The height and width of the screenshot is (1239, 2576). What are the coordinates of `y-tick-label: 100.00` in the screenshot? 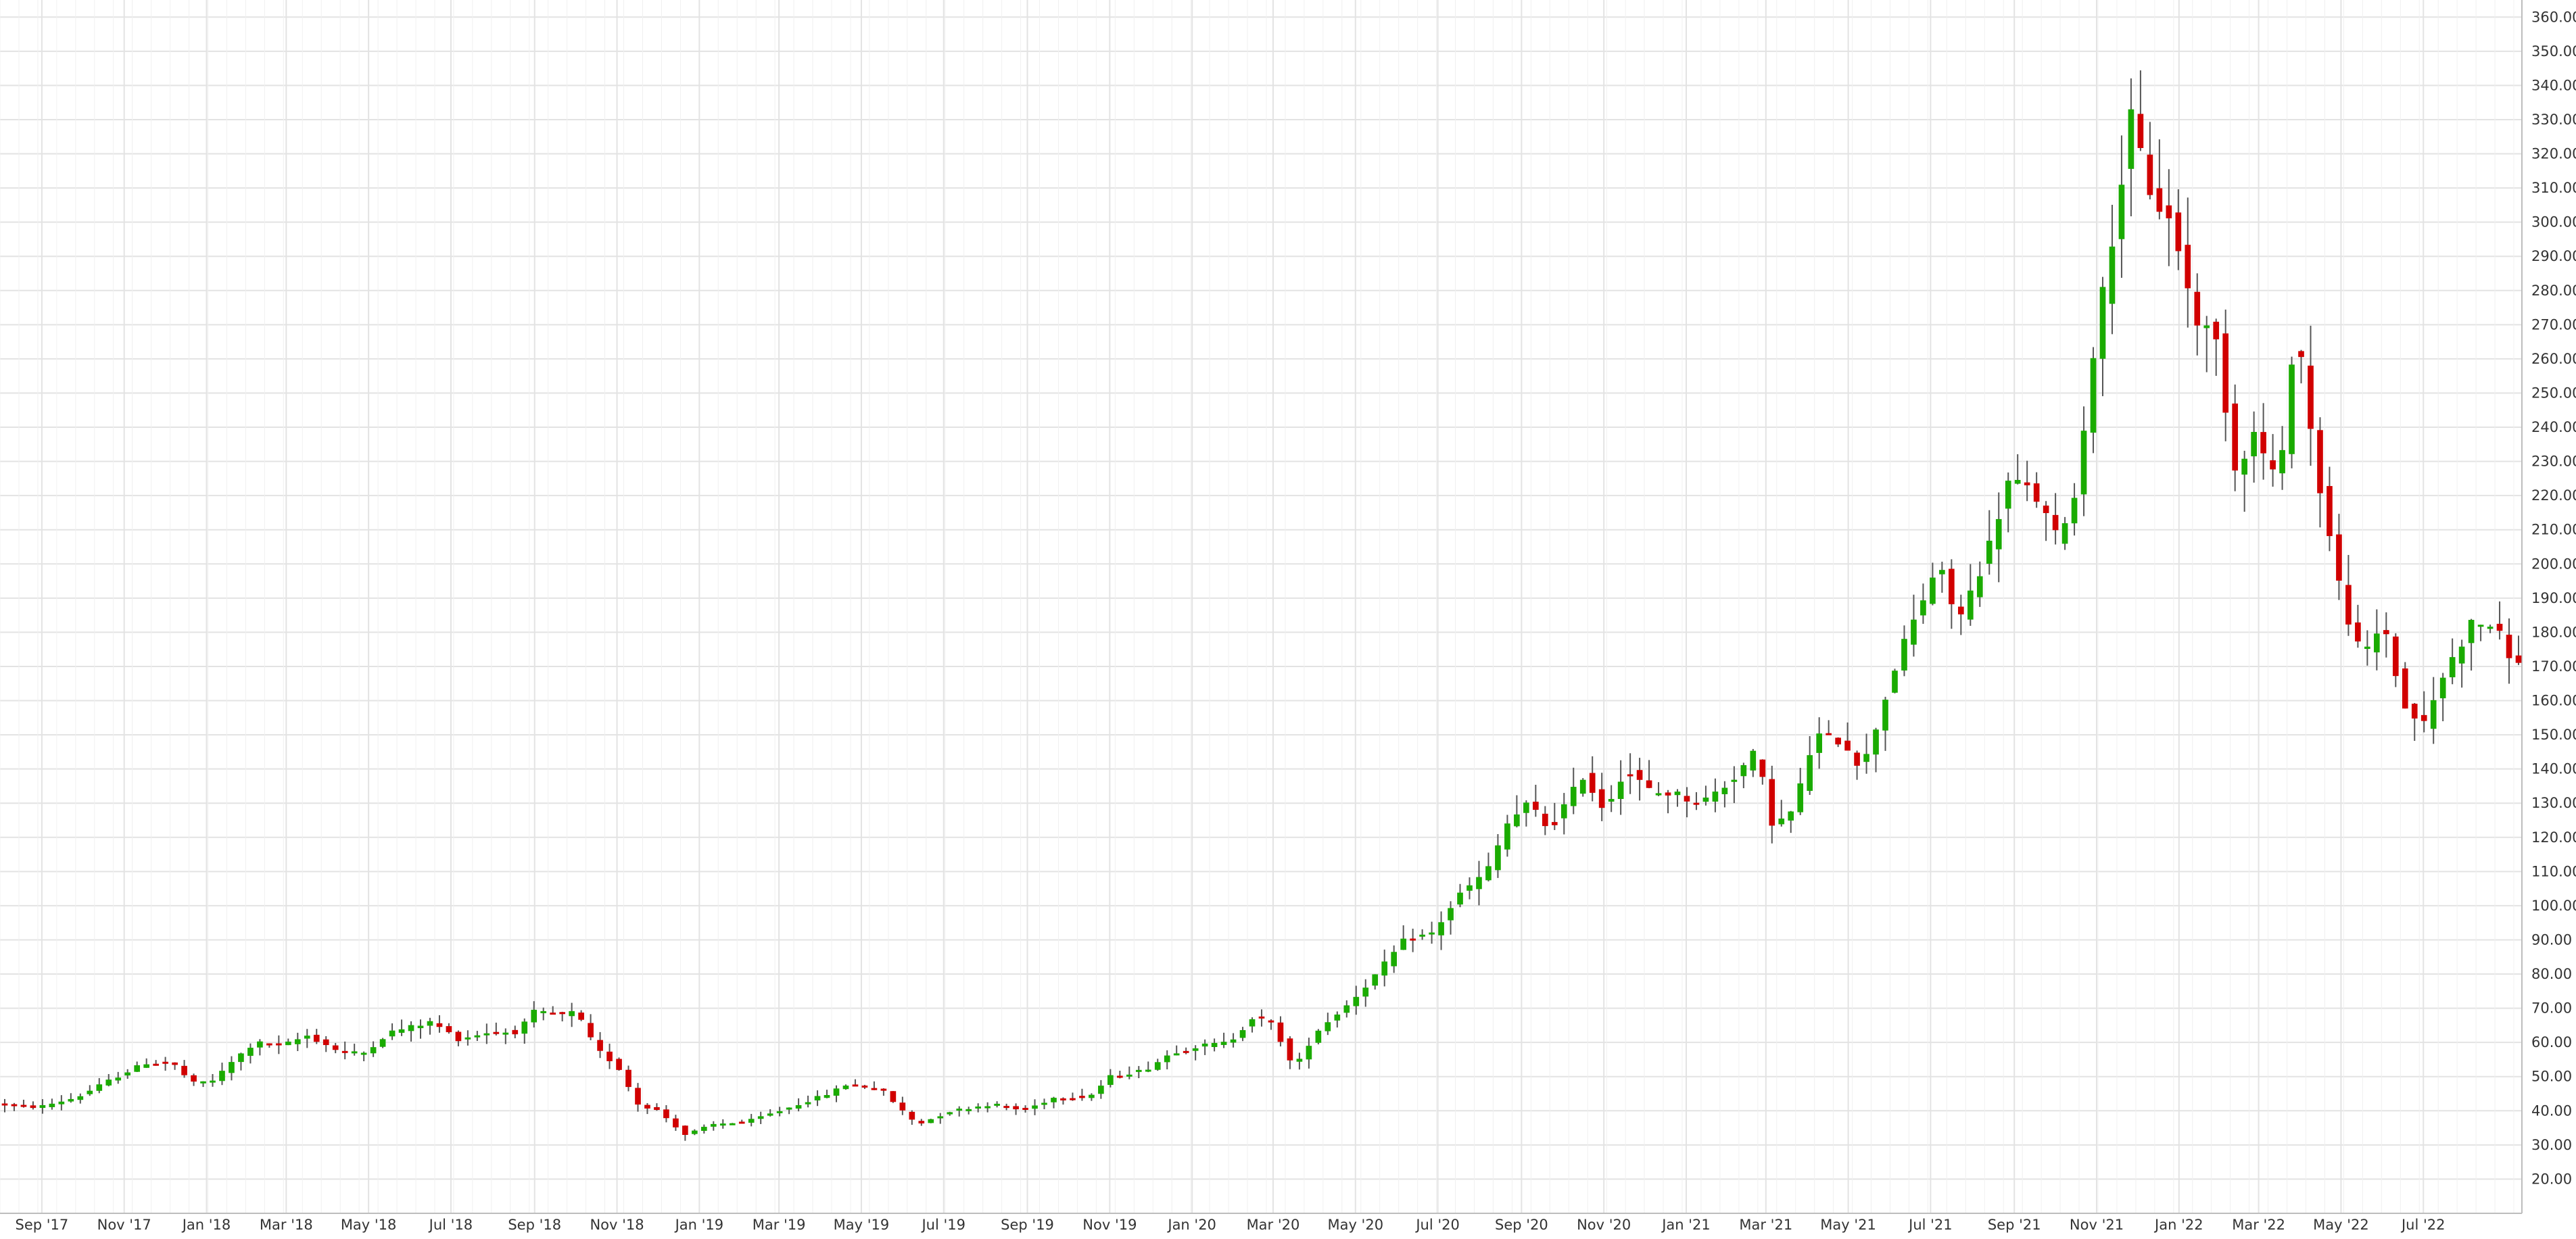 It's located at (2553, 906).